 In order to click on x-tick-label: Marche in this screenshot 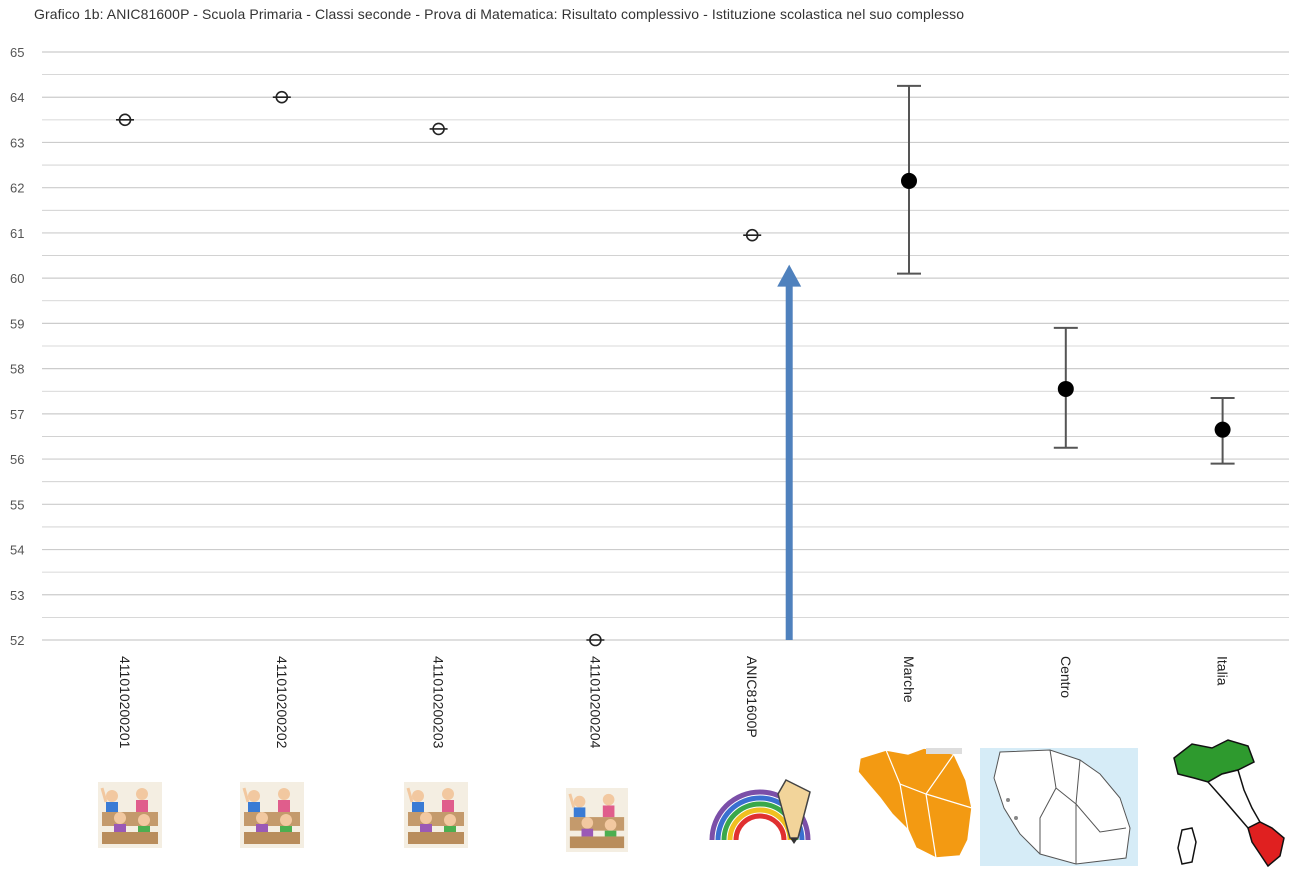, I will do `click(909, 679)`.